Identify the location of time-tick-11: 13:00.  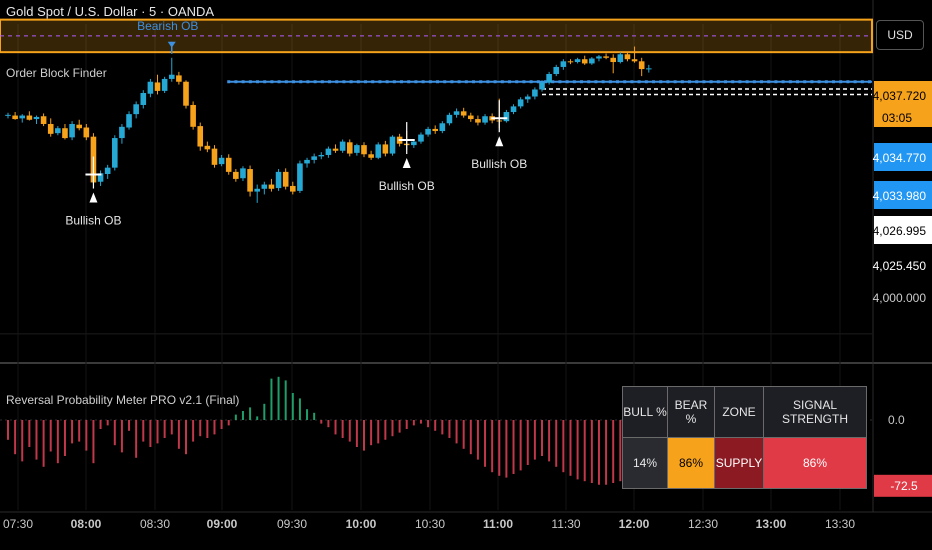
(771, 524).